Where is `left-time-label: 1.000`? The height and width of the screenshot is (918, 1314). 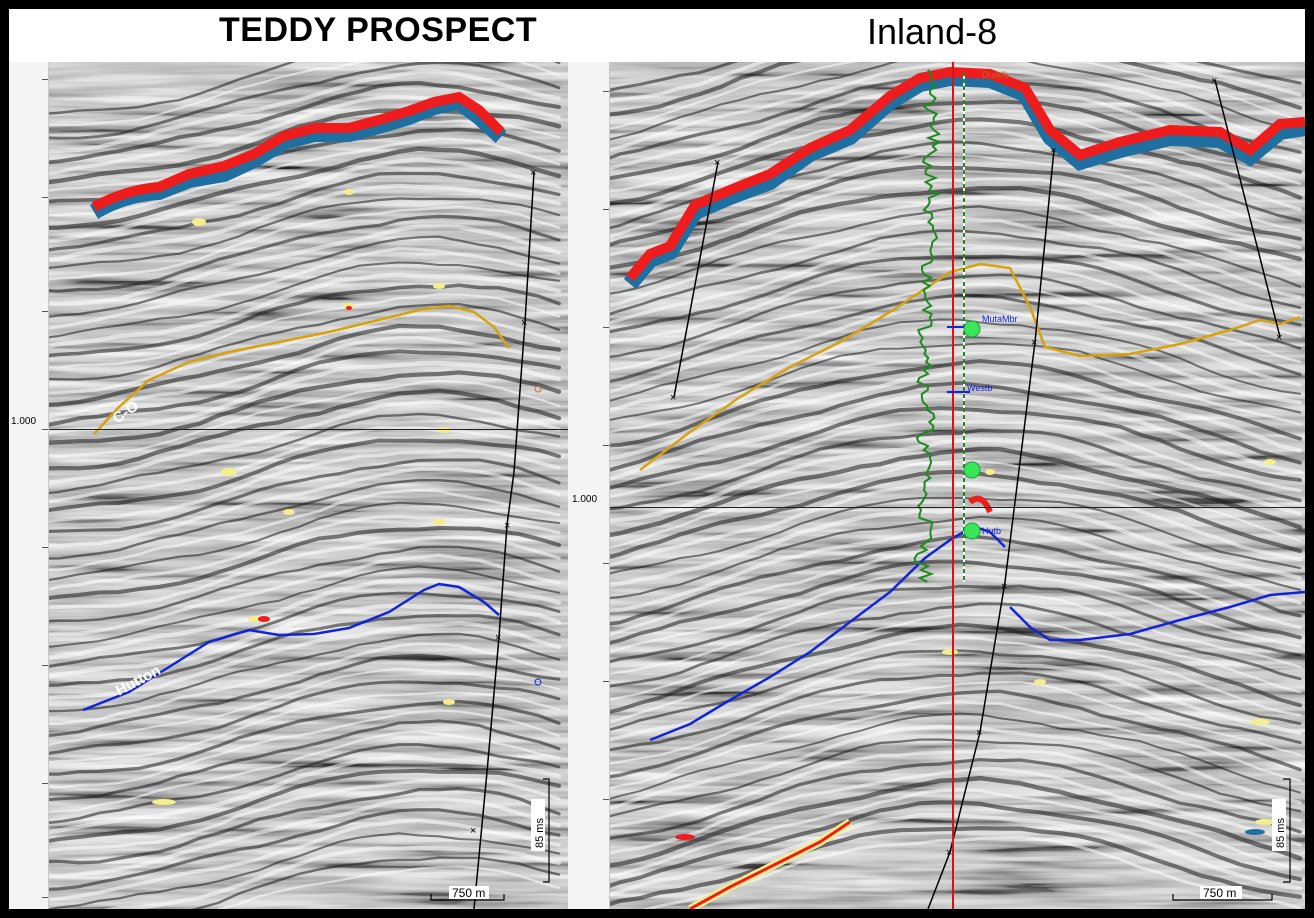
left-time-label: 1.000 is located at coordinates (24, 421).